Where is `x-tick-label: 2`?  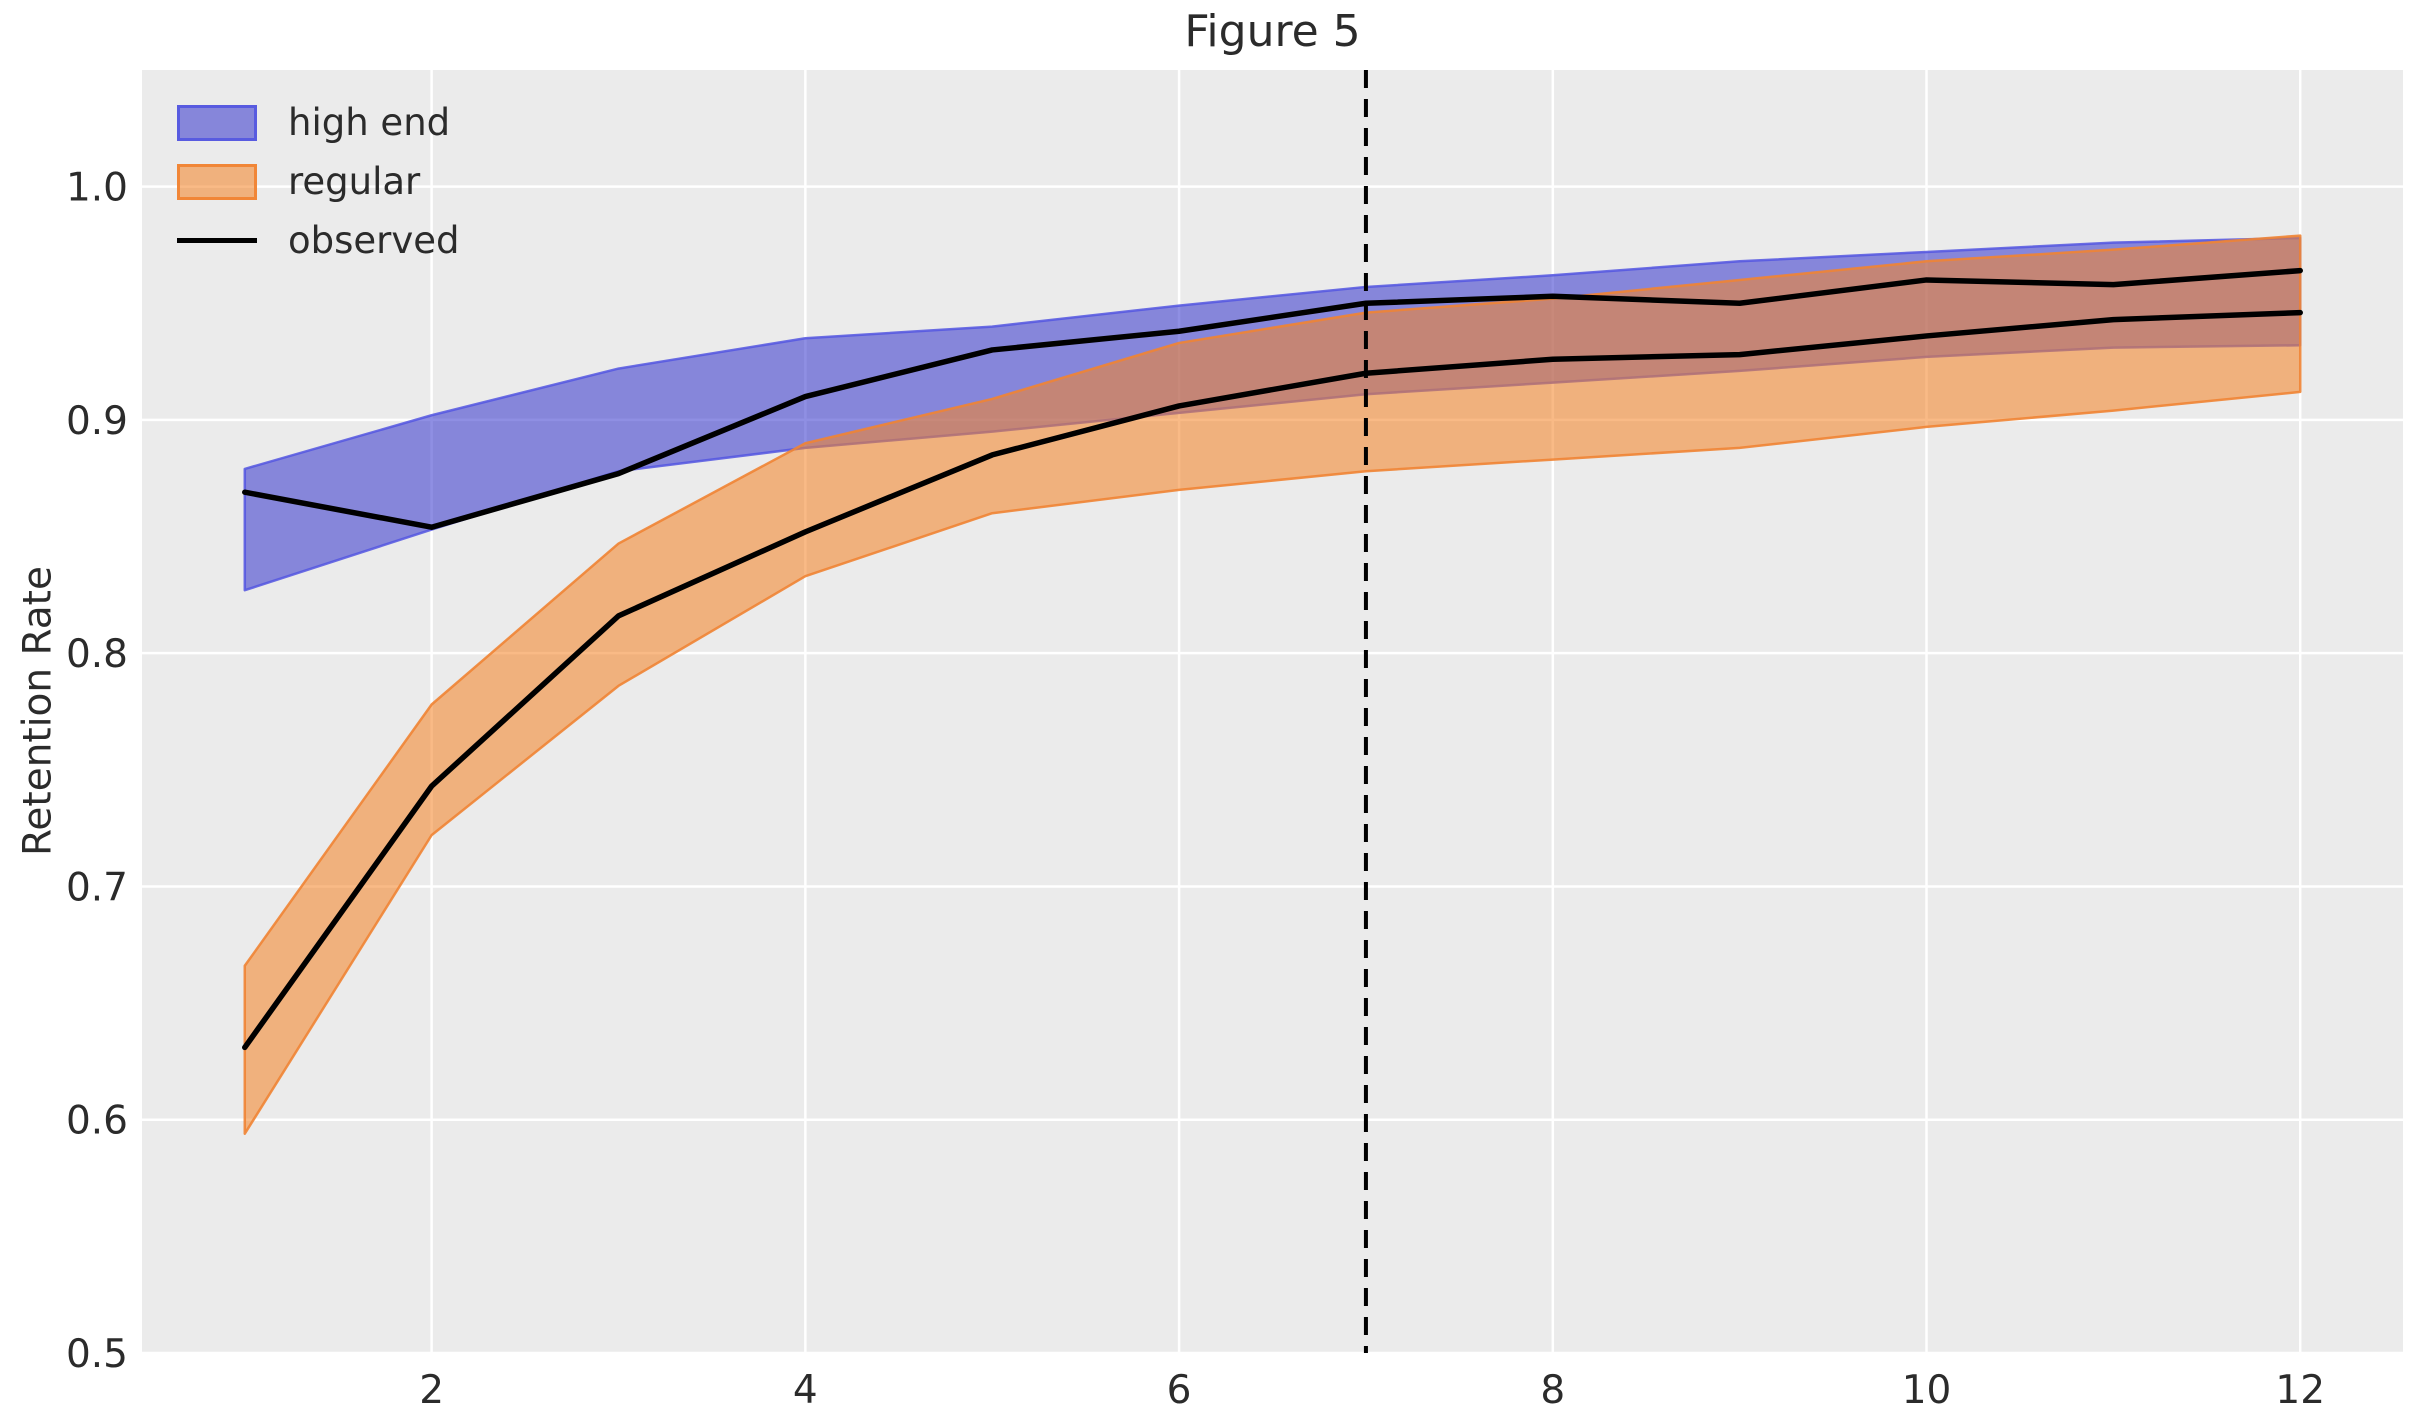
x-tick-label: 2 is located at coordinates (431, 1390).